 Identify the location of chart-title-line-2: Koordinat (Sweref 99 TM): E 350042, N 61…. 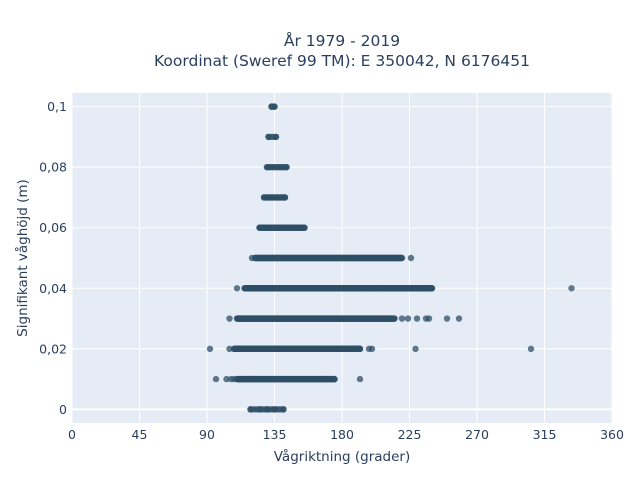
(342, 61).